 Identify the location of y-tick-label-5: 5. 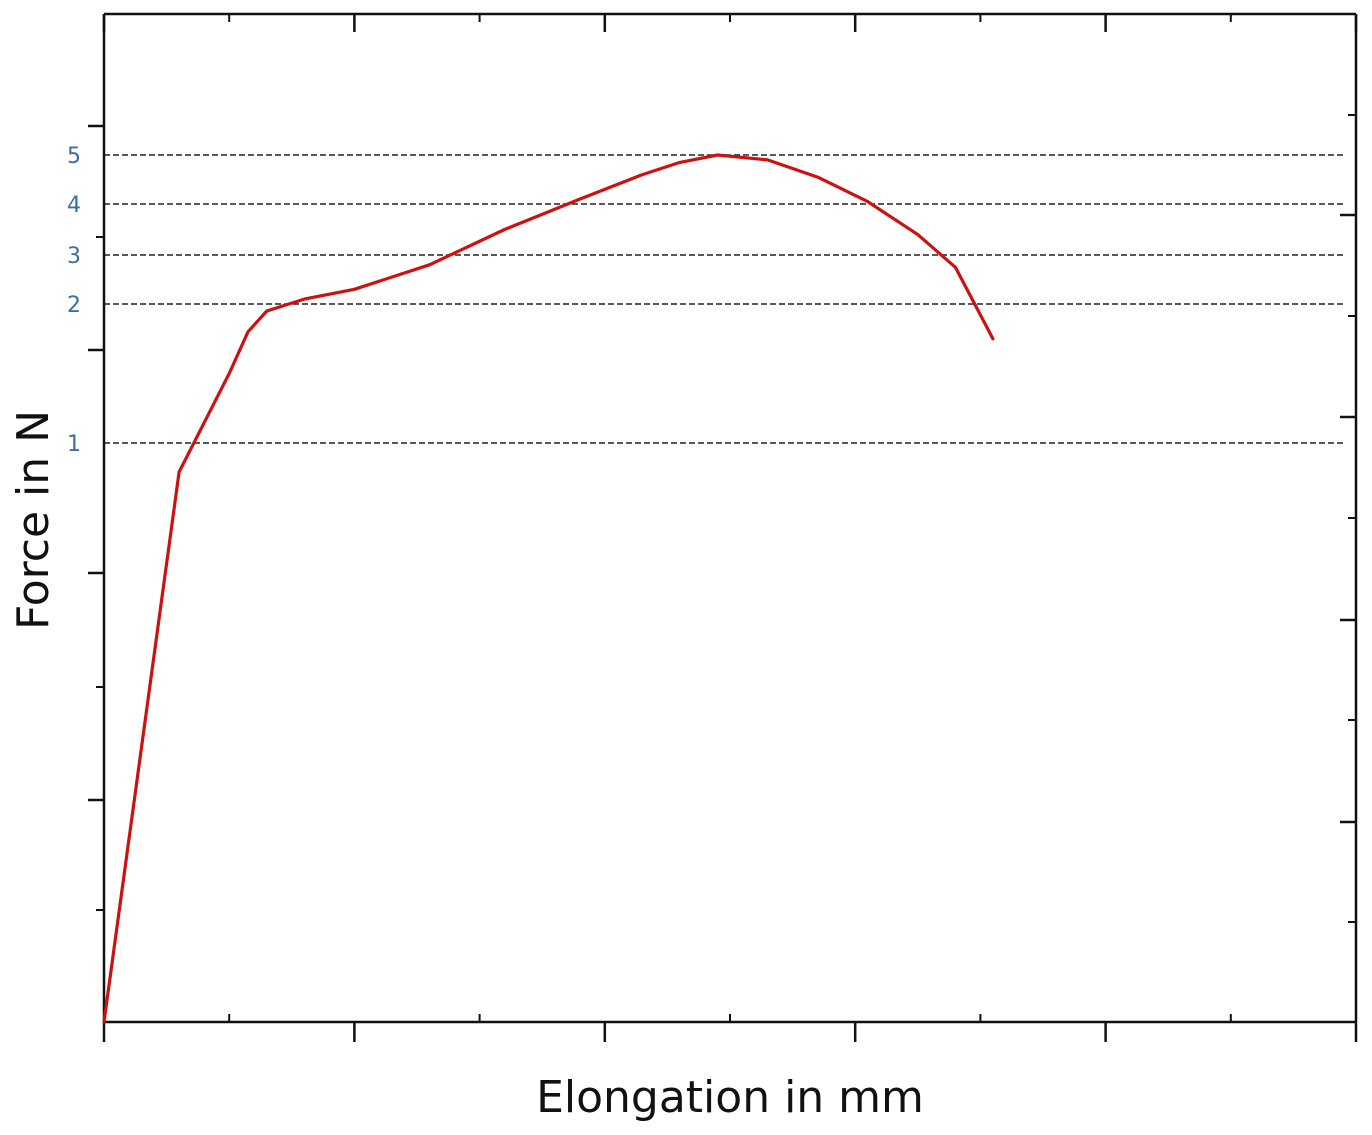
(74, 156).